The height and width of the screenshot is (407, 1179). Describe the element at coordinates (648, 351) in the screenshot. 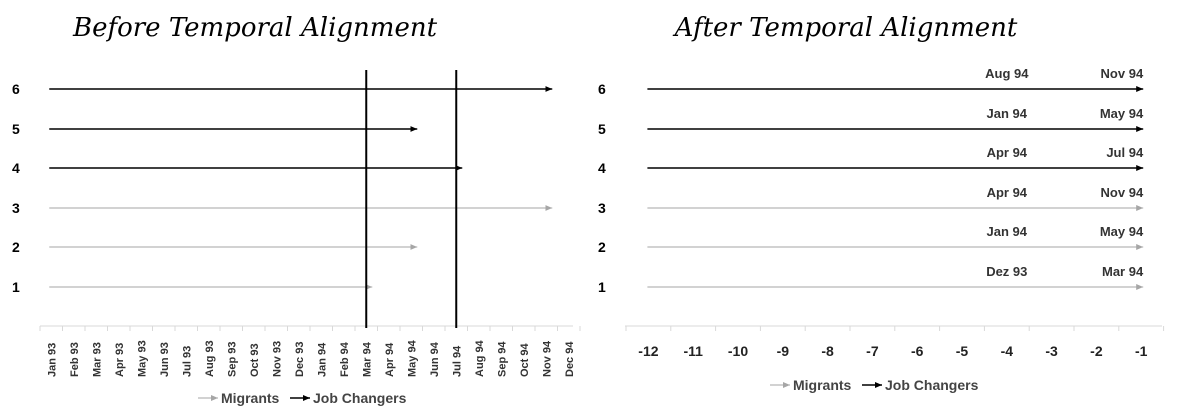

I see `right-x-tick-label: -12` at that location.